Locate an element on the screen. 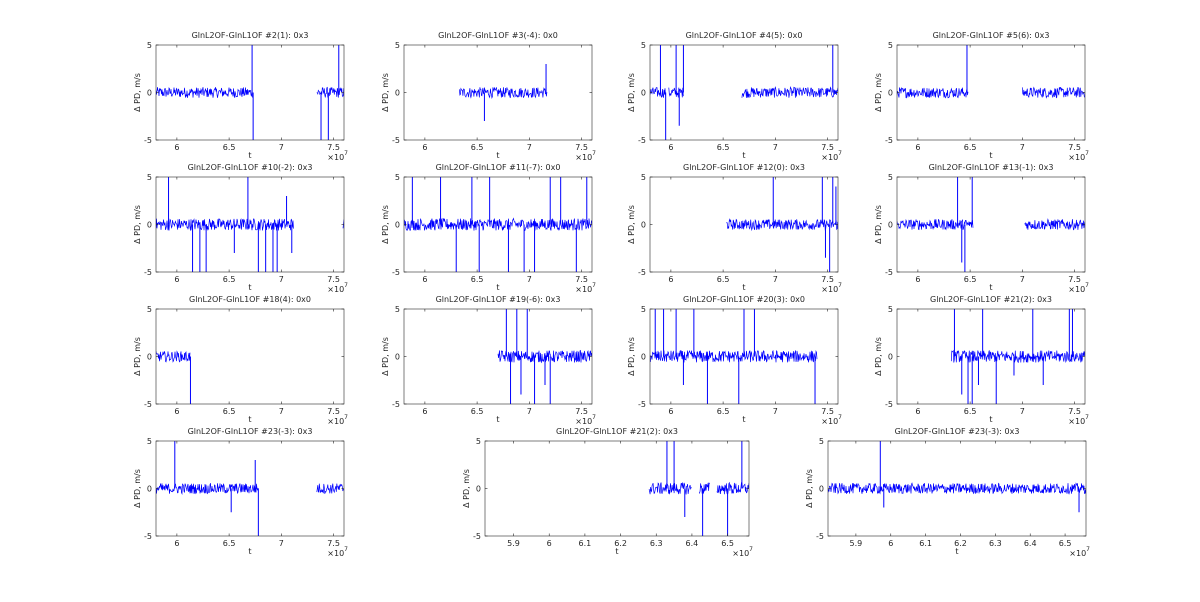 Image resolution: width=1200 pixels, height=602 pixels. subplot-title: GlnL2OF-GlnL1OF #3(-4): 0x0 is located at coordinates (498, 35).